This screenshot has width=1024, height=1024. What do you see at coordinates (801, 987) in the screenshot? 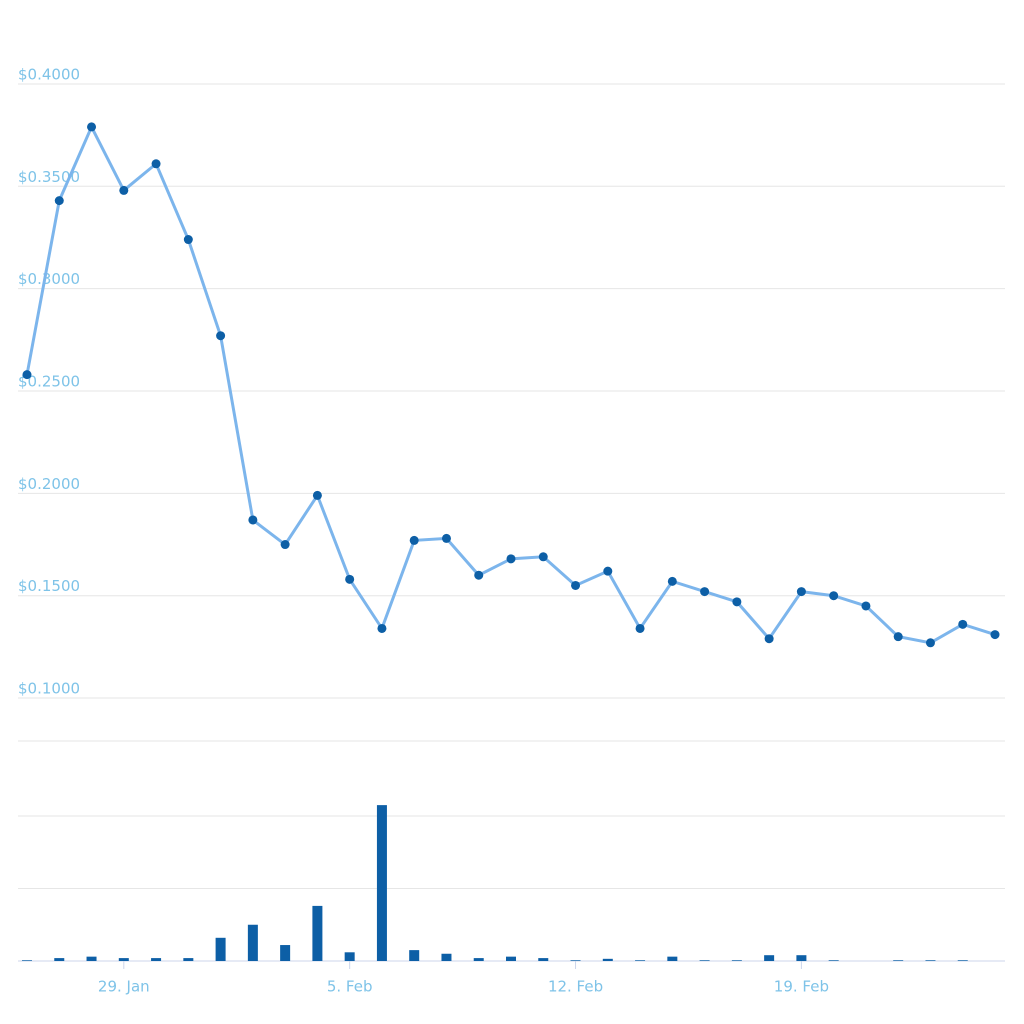
I see `x-tick-label: 19. Feb` at bounding box center [801, 987].